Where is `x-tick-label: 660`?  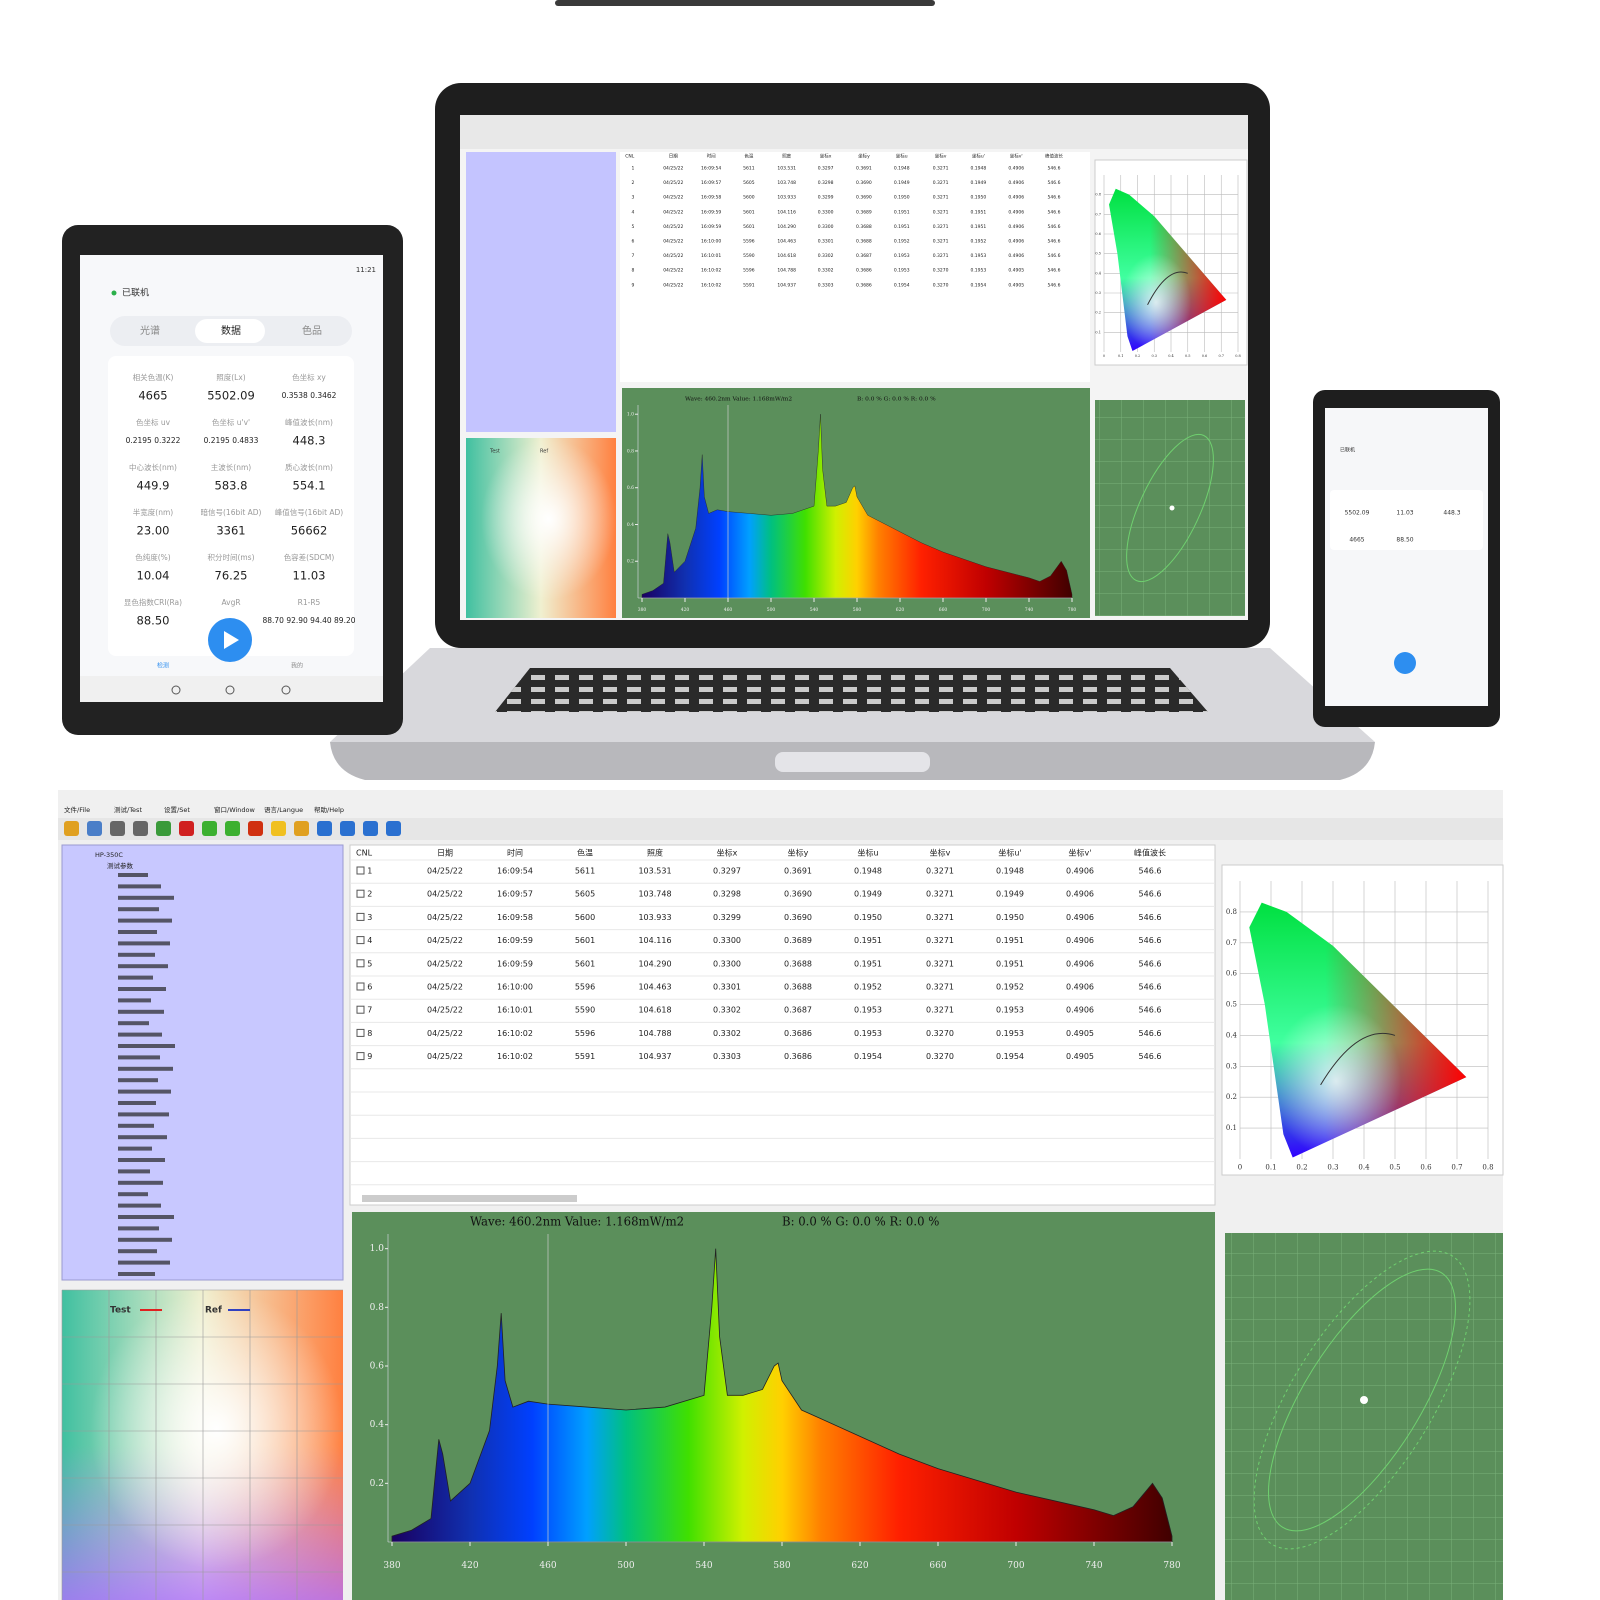 x-tick-label: 660 is located at coordinates (937, 1566).